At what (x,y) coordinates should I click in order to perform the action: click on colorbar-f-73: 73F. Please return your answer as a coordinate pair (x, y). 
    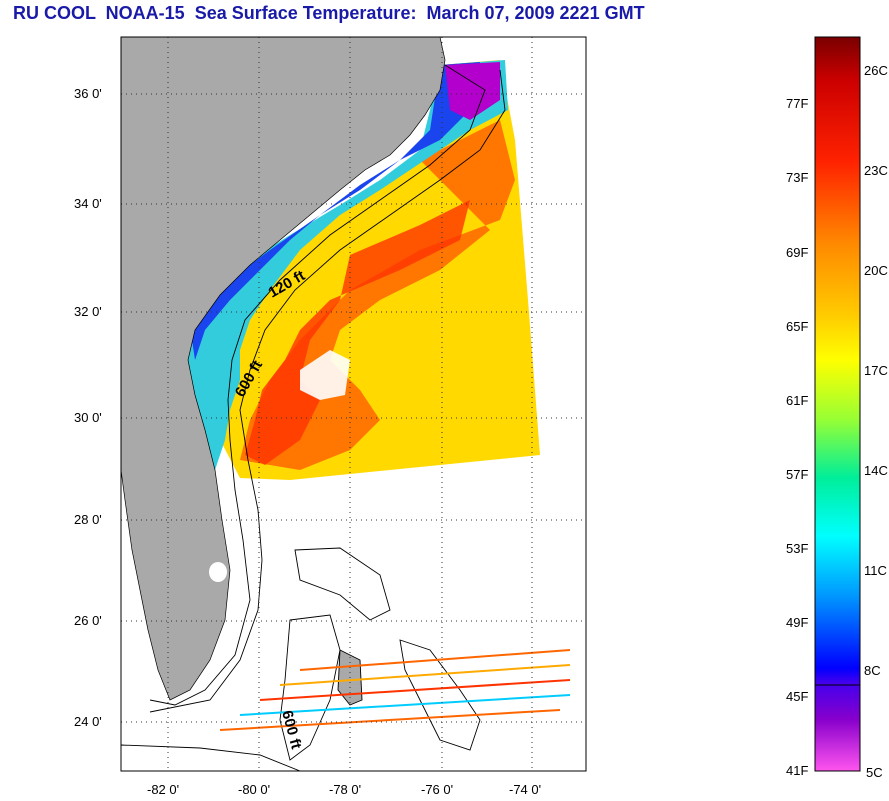
    Looking at the image, I should click on (797, 177).